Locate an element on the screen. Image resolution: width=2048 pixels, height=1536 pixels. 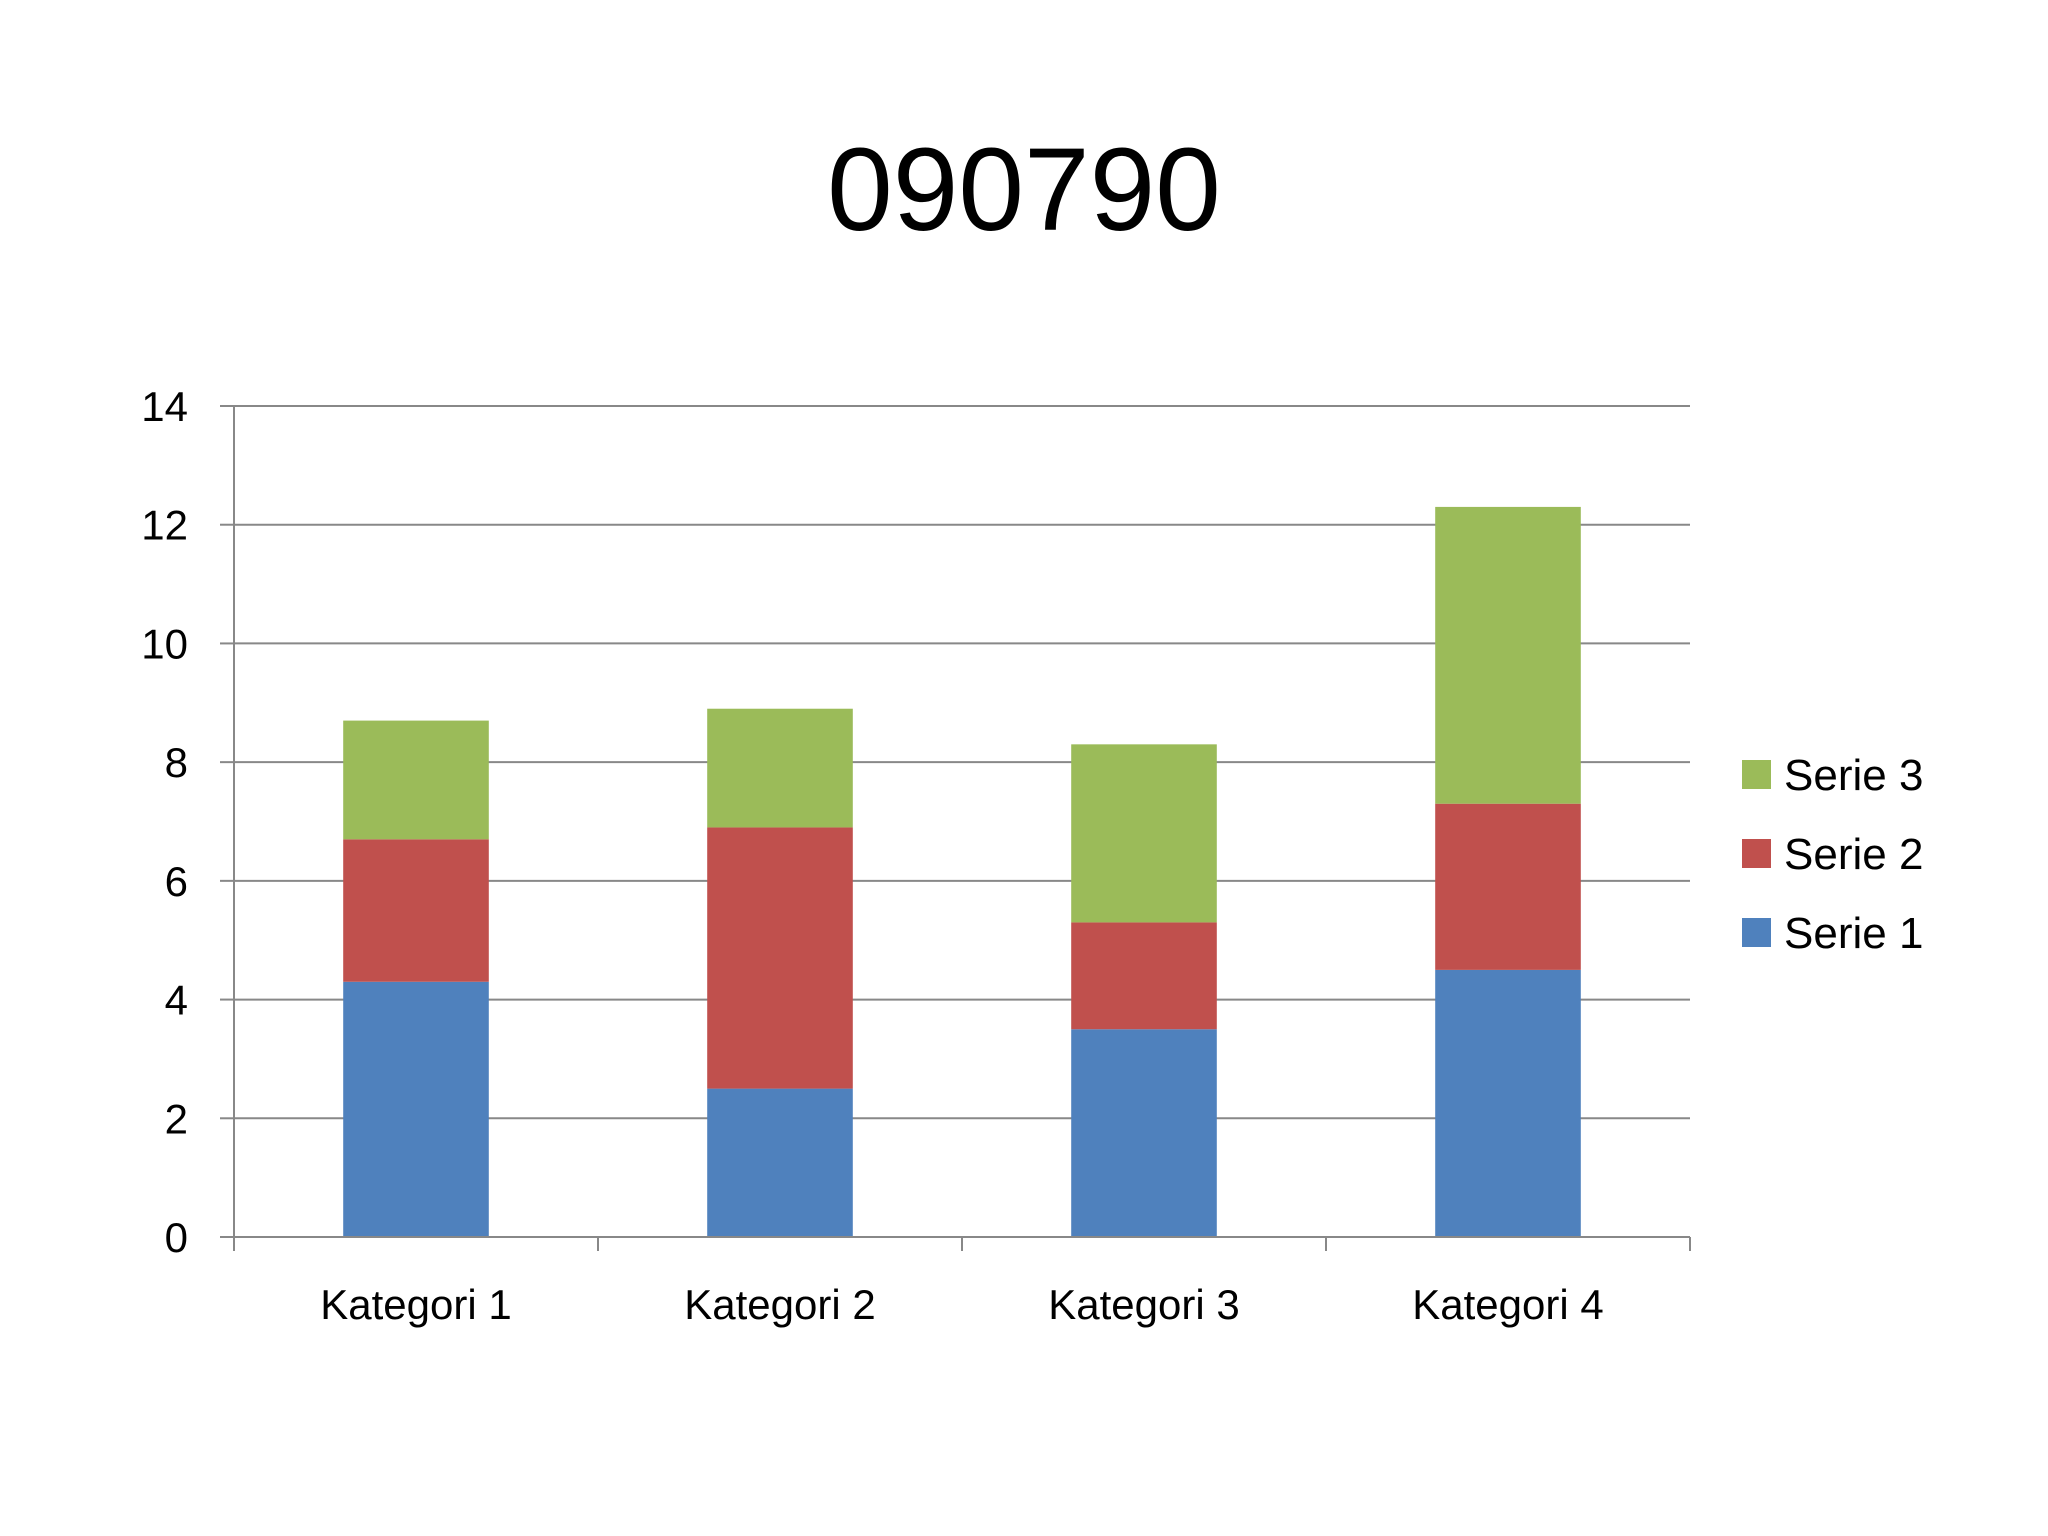
x-tick-label: Kategori 4 is located at coordinates (1507, 1304).